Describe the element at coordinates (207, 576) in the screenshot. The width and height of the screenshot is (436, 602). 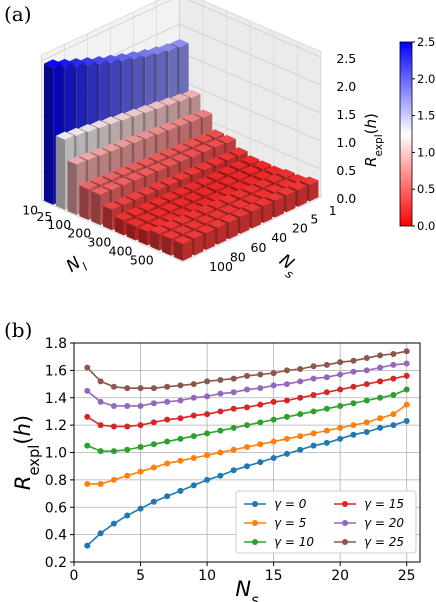
I see `x-tick-label: 10` at that location.